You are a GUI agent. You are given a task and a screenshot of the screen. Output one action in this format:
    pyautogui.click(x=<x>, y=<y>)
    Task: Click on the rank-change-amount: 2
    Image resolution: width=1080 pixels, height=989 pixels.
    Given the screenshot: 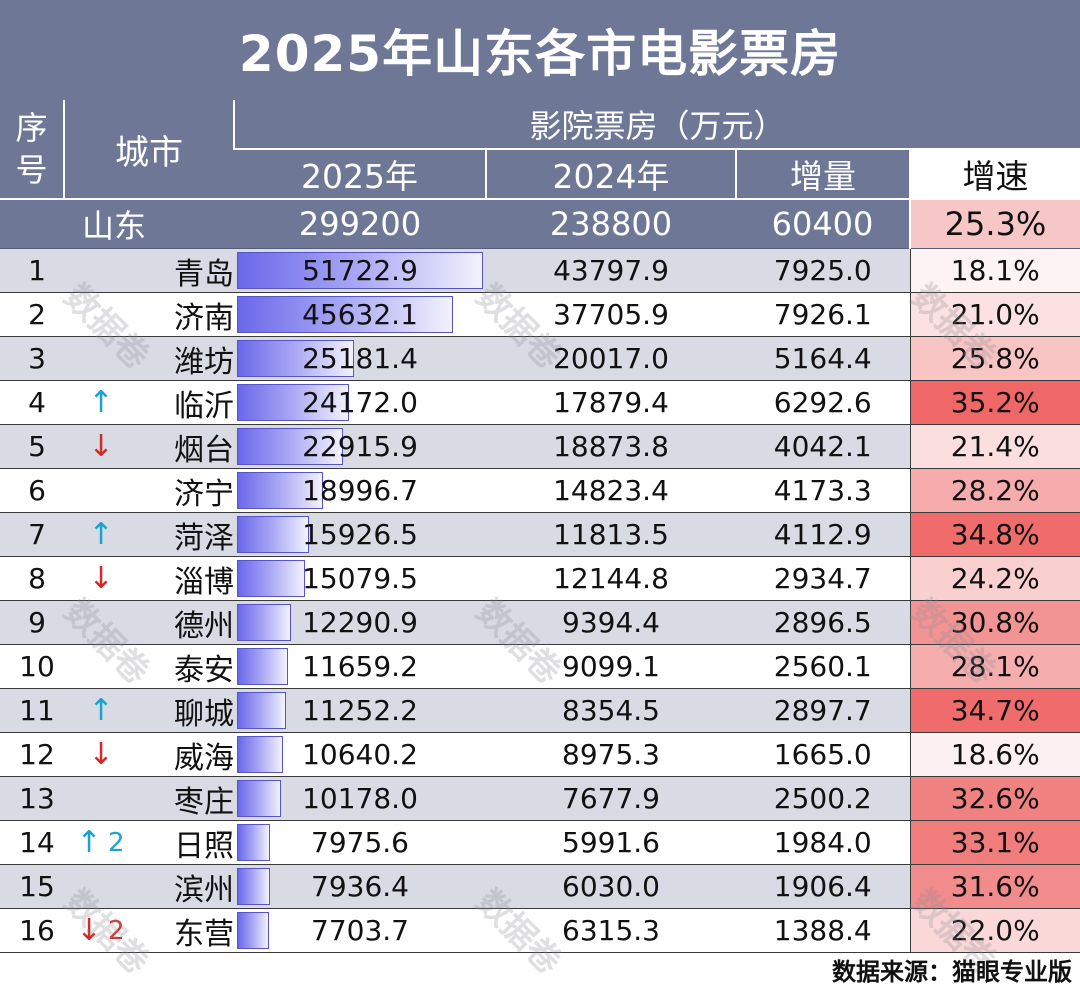 What is the action you would take?
    pyautogui.click(x=116, y=842)
    